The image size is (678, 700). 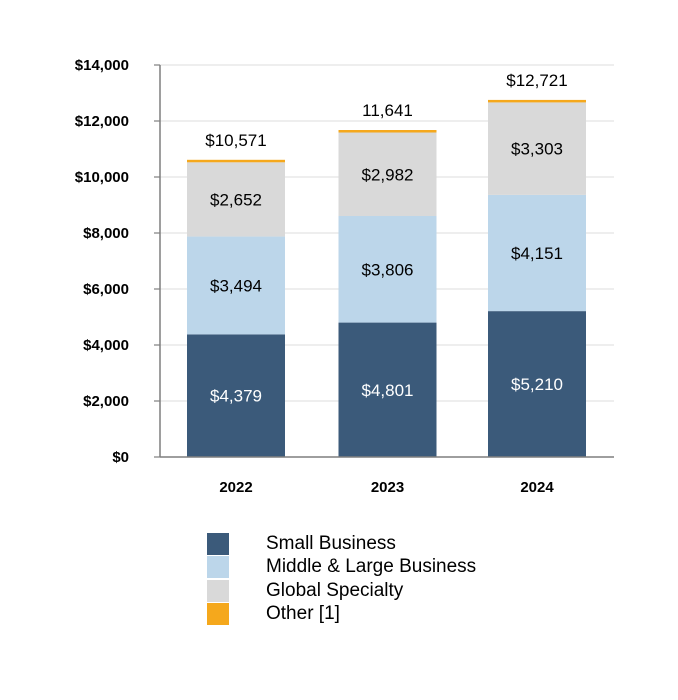 I want to click on x-axis-ticks: 2022 2023 2024, so click(x=386, y=487).